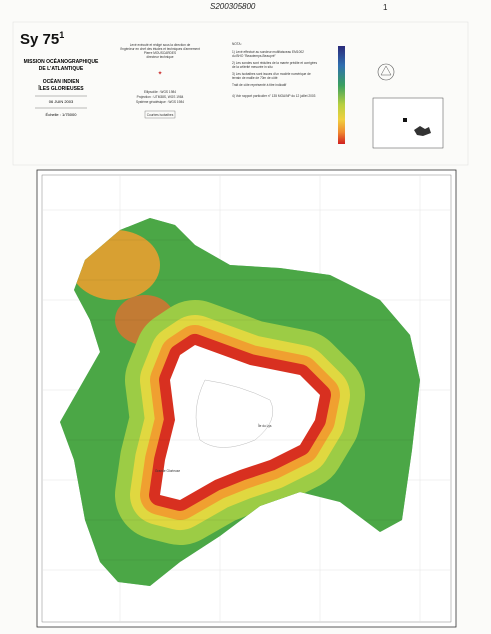 The height and width of the screenshot is (634, 491). What do you see at coordinates (61, 69) in the screenshot?
I see `mission: DE L'ATLANTIQUE` at bounding box center [61, 69].